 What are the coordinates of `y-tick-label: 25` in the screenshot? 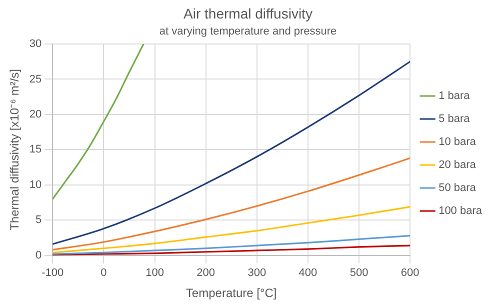 It's located at (35, 79).